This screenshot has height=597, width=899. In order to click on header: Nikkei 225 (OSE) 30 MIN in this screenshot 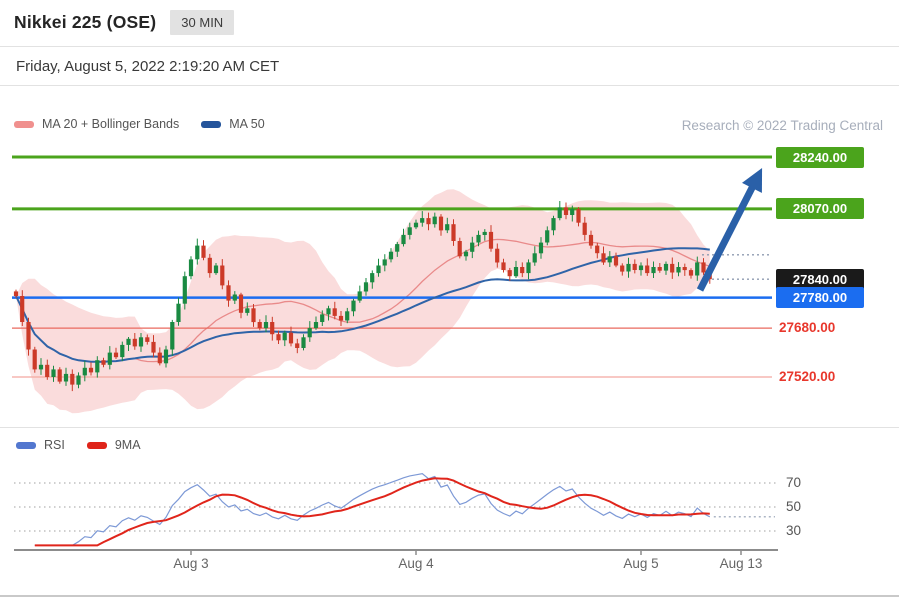, I will do `click(124, 22)`.